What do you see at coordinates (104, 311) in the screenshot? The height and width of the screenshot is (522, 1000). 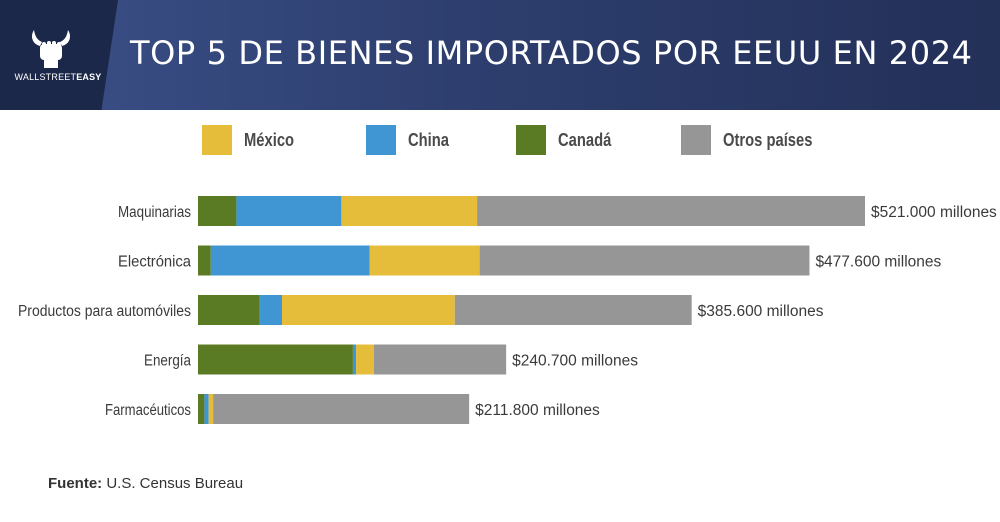 I see `category-label: Productos para automóviles` at bounding box center [104, 311].